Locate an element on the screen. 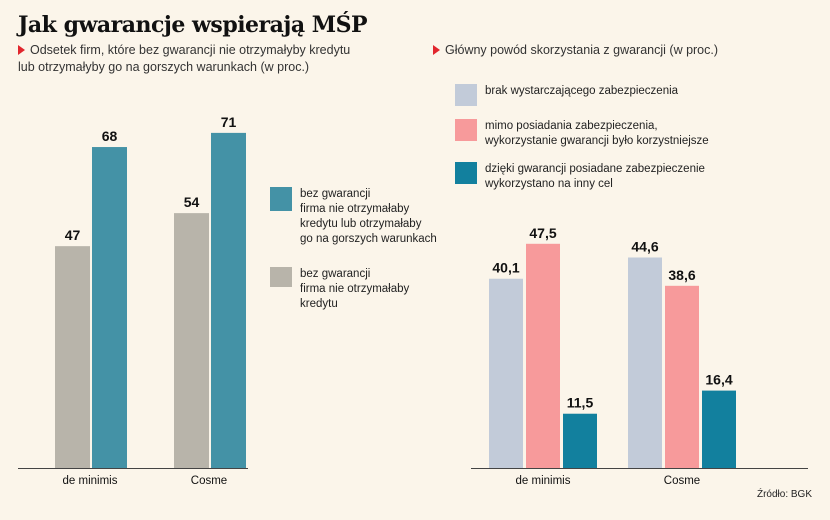 The height and width of the screenshot is (520, 830). legend-label-line: wykorzystano na inny cel is located at coordinates (549, 184).